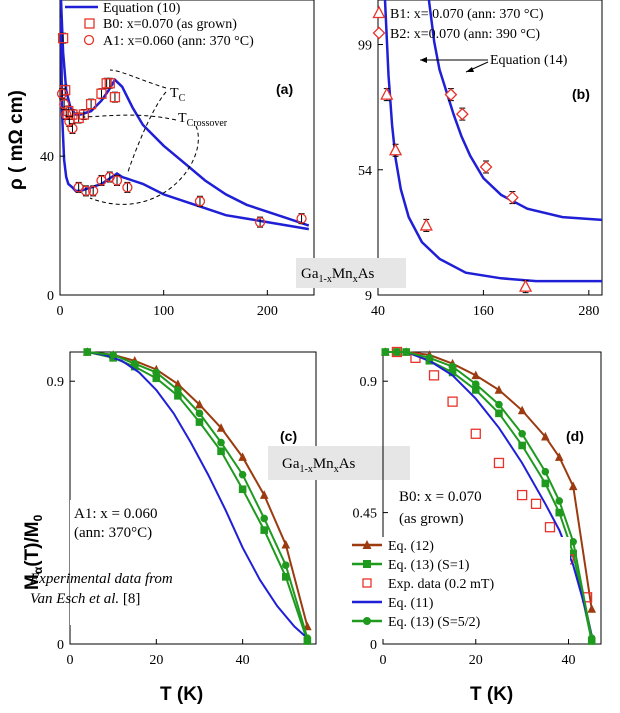 The height and width of the screenshot is (713, 620). What do you see at coordinates (467, 14) in the screenshot?
I see `legend-b1: B1: x= 0.070 (ann: 370 °C)` at bounding box center [467, 14].